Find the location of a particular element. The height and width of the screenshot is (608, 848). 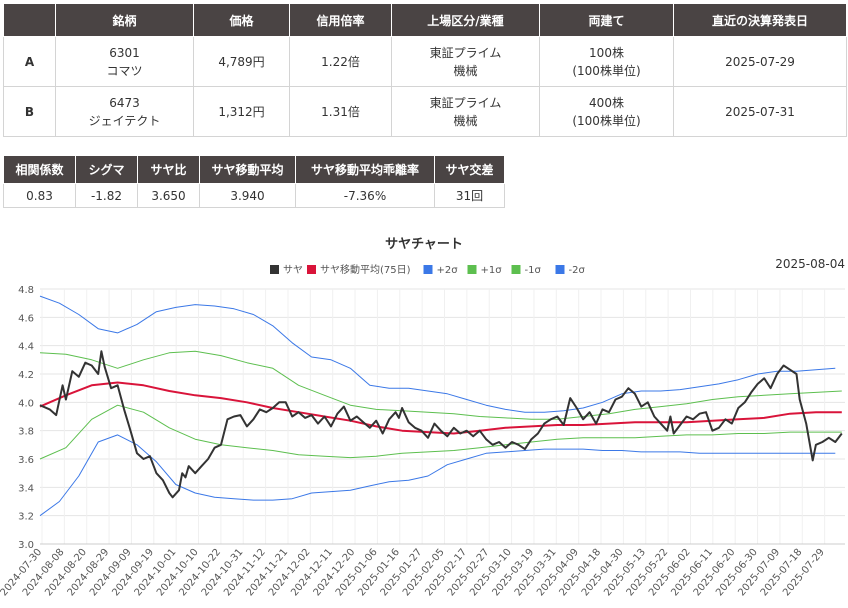

spread-ma-value: 3.940 is located at coordinates (247, 195).